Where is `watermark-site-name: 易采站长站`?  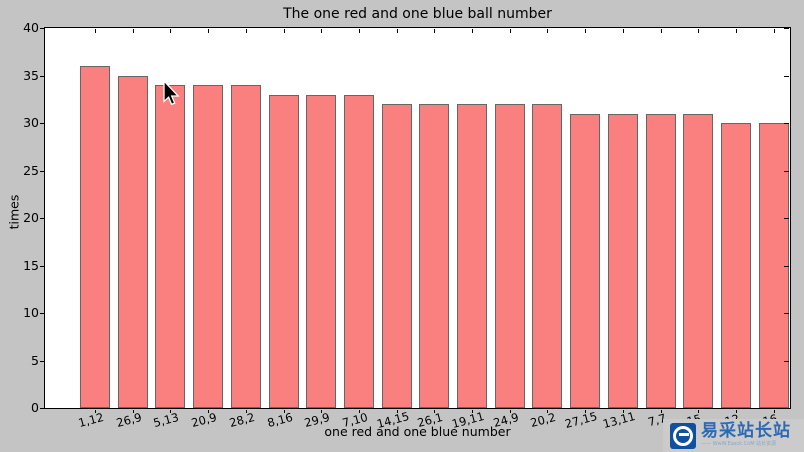
watermark-site-name: 易采站长站 is located at coordinates (746, 431).